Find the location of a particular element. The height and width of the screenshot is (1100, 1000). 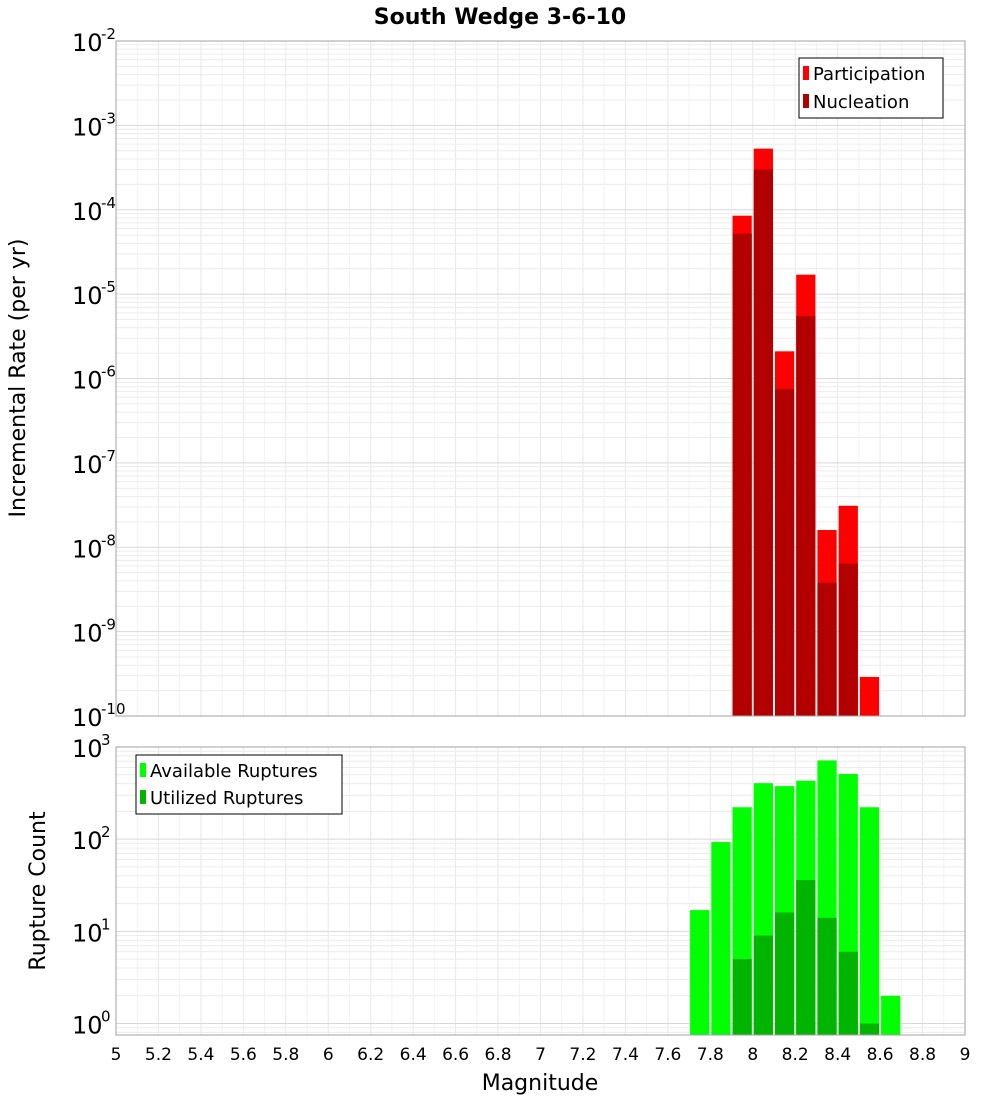

legend-swatch-available is located at coordinates (143, 770).